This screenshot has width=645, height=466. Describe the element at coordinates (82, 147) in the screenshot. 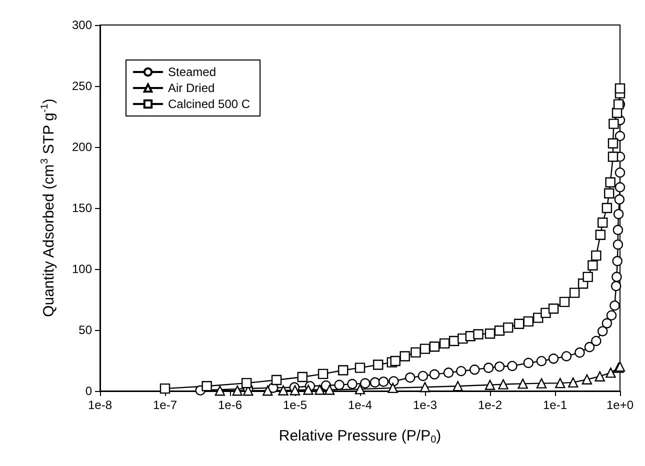

I see `y-tick-label: 200` at that location.